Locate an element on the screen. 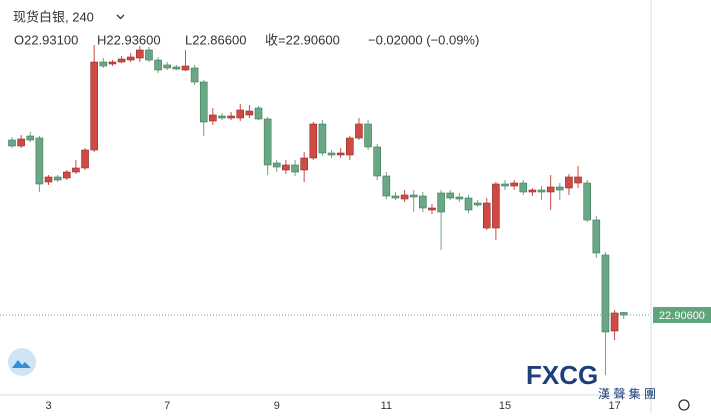 This screenshot has width=711, height=418. interval-dropdown is located at coordinates (120, 17).